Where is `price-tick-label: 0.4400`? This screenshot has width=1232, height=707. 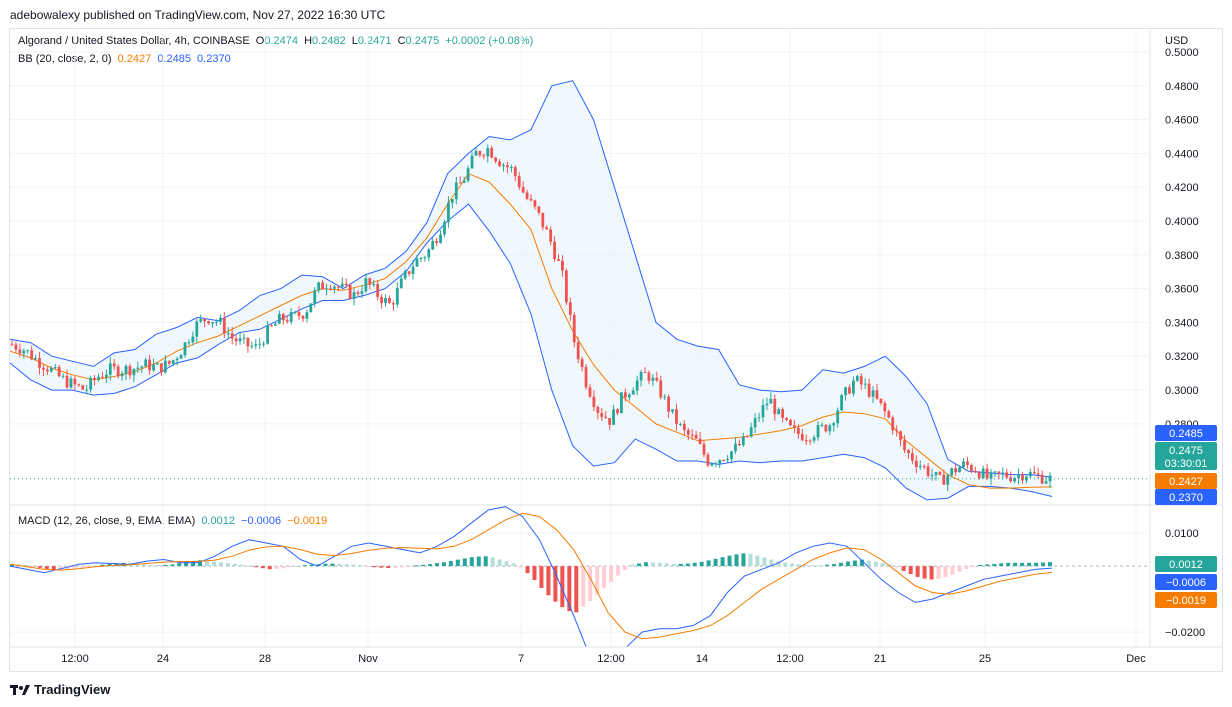
price-tick-label: 0.4400 is located at coordinates (1182, 154).